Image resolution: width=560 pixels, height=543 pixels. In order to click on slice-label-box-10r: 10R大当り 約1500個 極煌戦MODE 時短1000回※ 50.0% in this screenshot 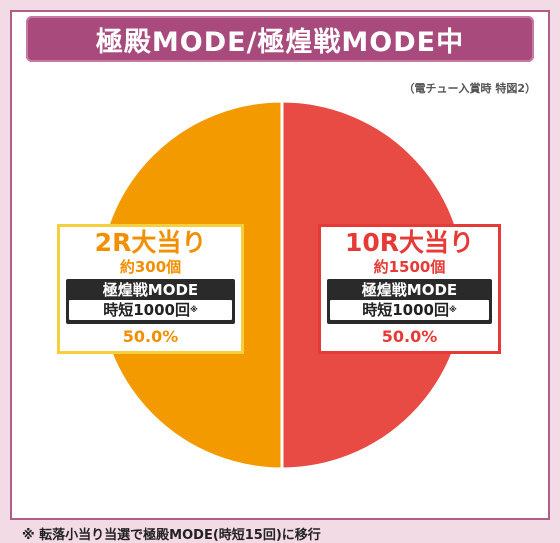, I will do `click(409, 289)`.